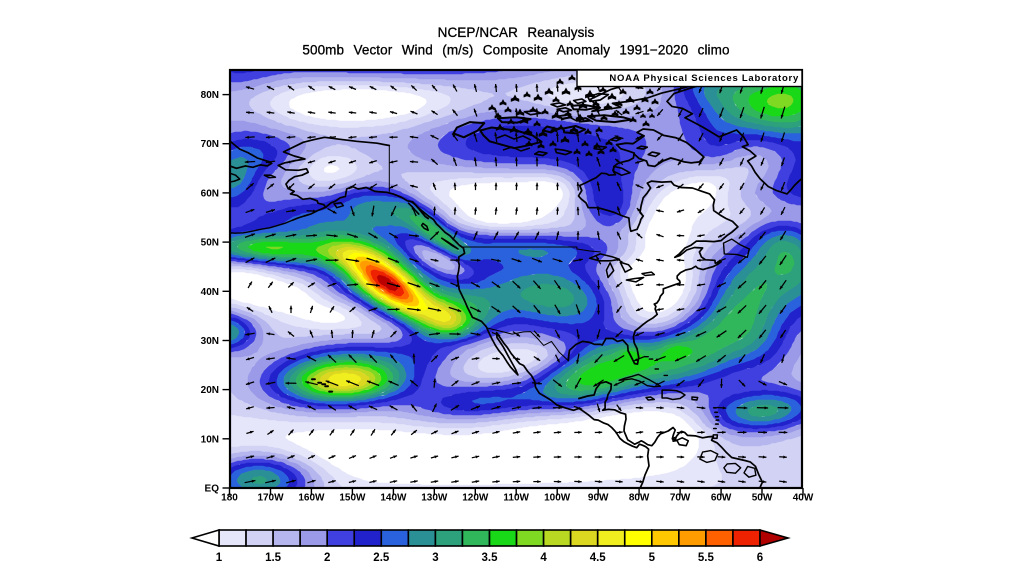 This screenshot has height=576, width=1024. Describe the element at coordinates (210, 193) in the screenshot. I see `svg-text: 60N` at that location.